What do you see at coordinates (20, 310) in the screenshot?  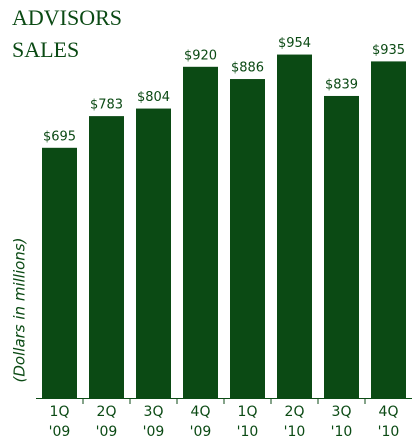 I see `y-axis-label: (Dollars in millions)` at bounding box center [20, 310].